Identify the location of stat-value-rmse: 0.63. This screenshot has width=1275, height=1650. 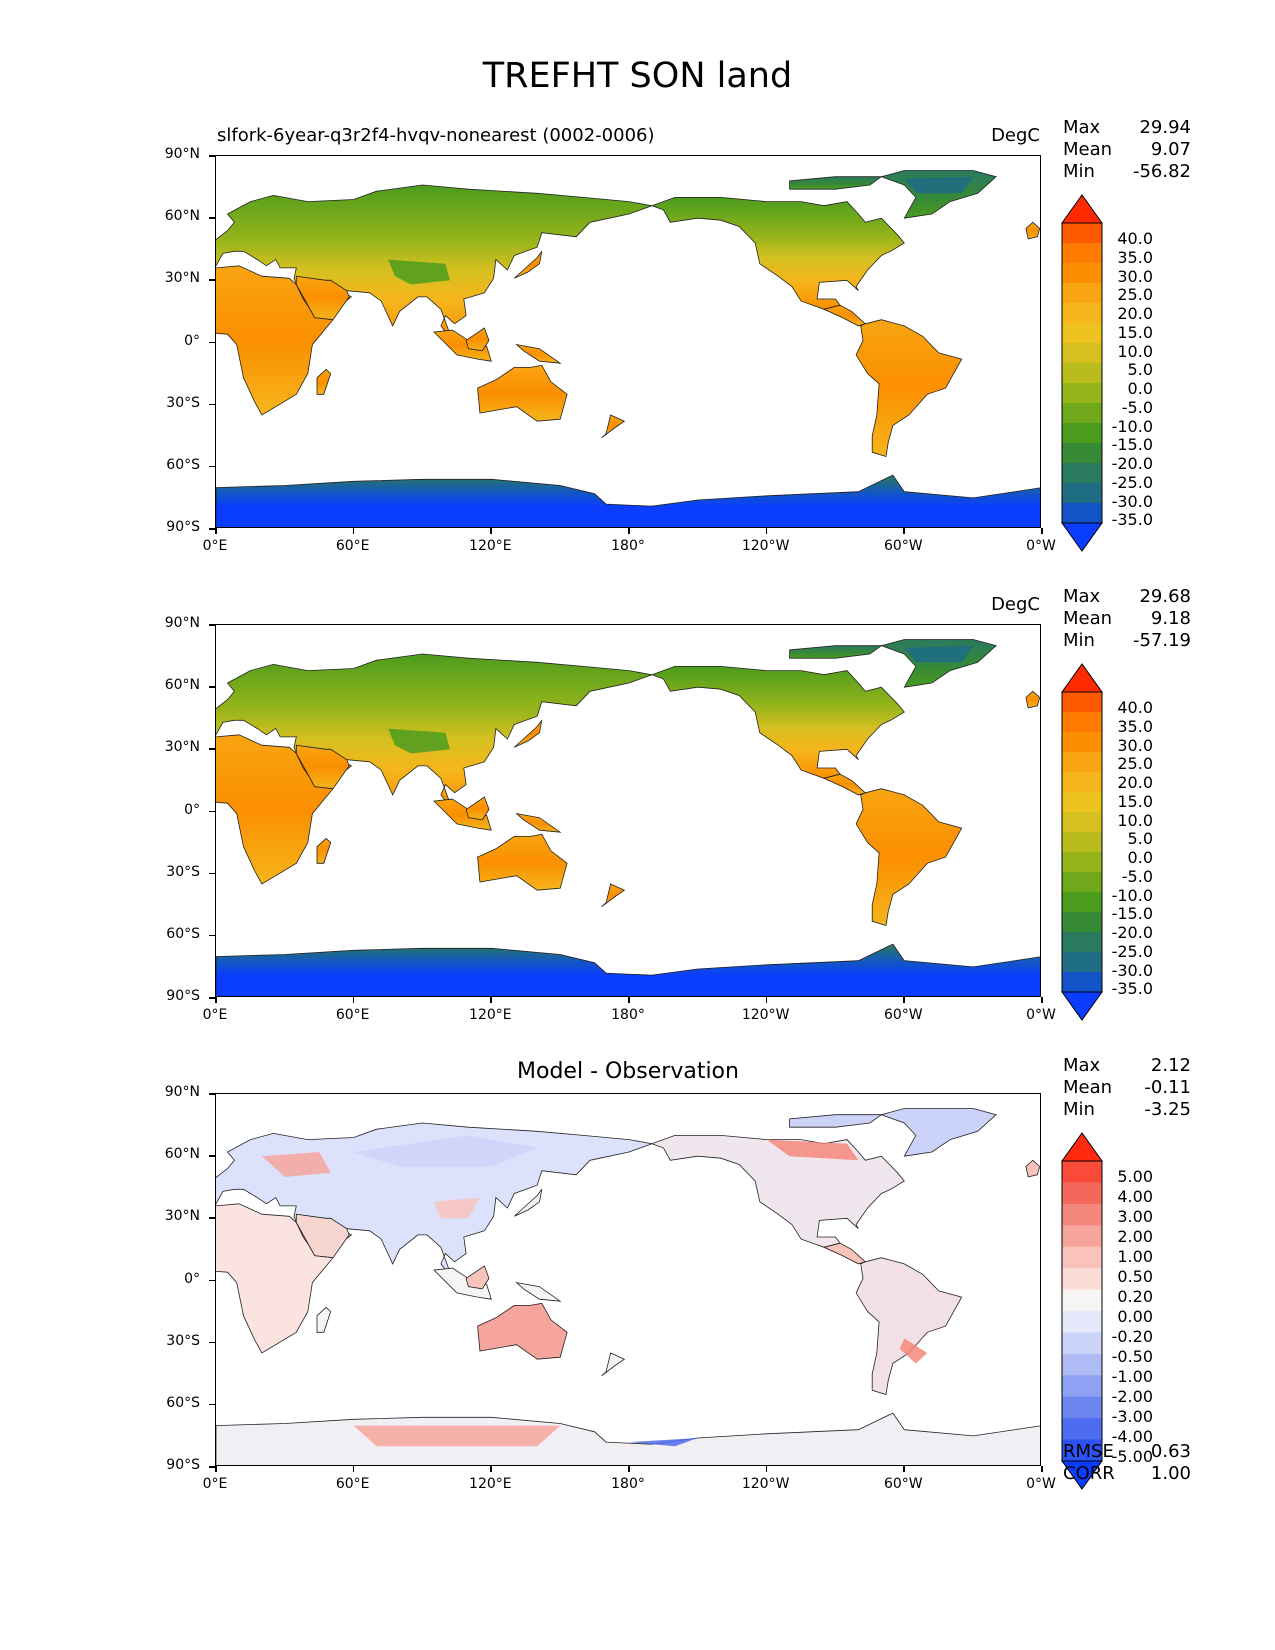
(1170, 1451).